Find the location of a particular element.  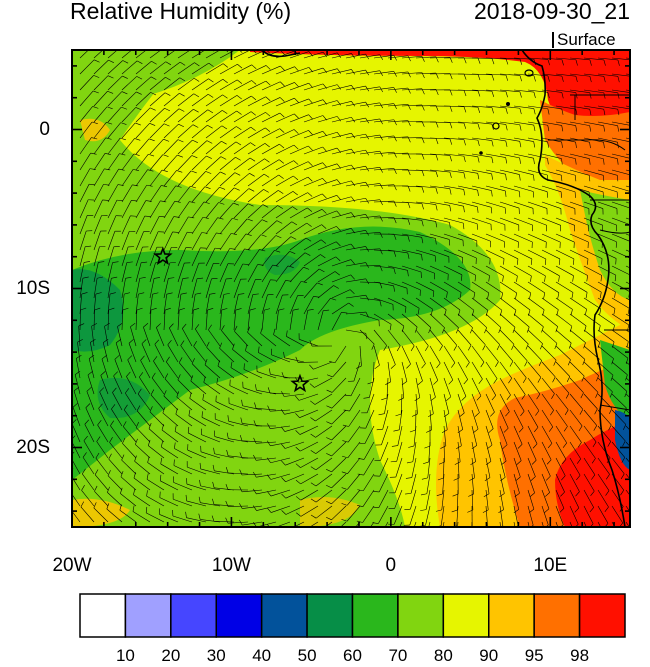

star-markers is located at coordinates (231, 319).